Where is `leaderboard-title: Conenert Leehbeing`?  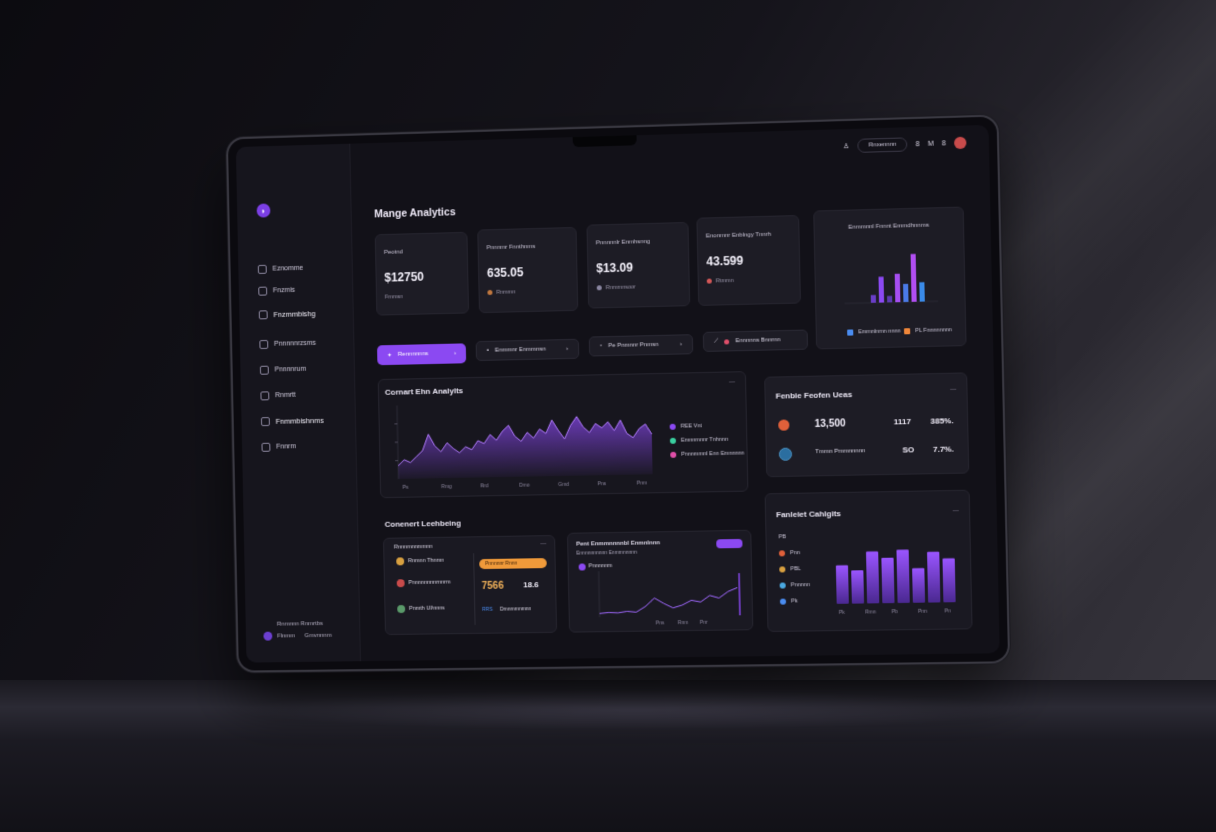
leaderboard-title: Conenert Leehbeing is located at coordinates (423, 524).